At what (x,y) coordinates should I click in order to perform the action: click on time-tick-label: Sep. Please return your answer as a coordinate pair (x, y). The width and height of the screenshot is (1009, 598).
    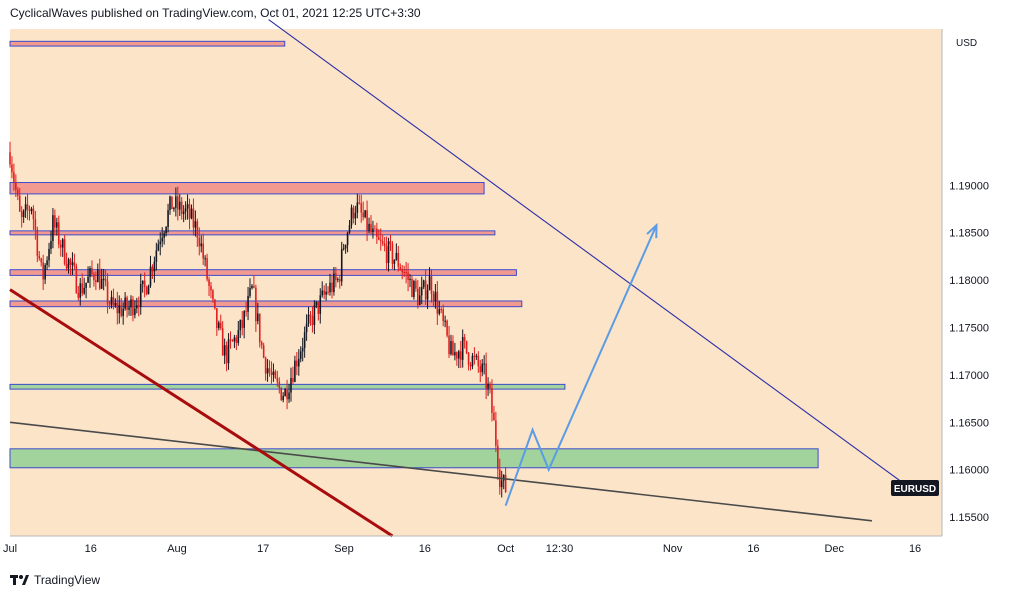
    Looking at the image, I should click on (344, 549).